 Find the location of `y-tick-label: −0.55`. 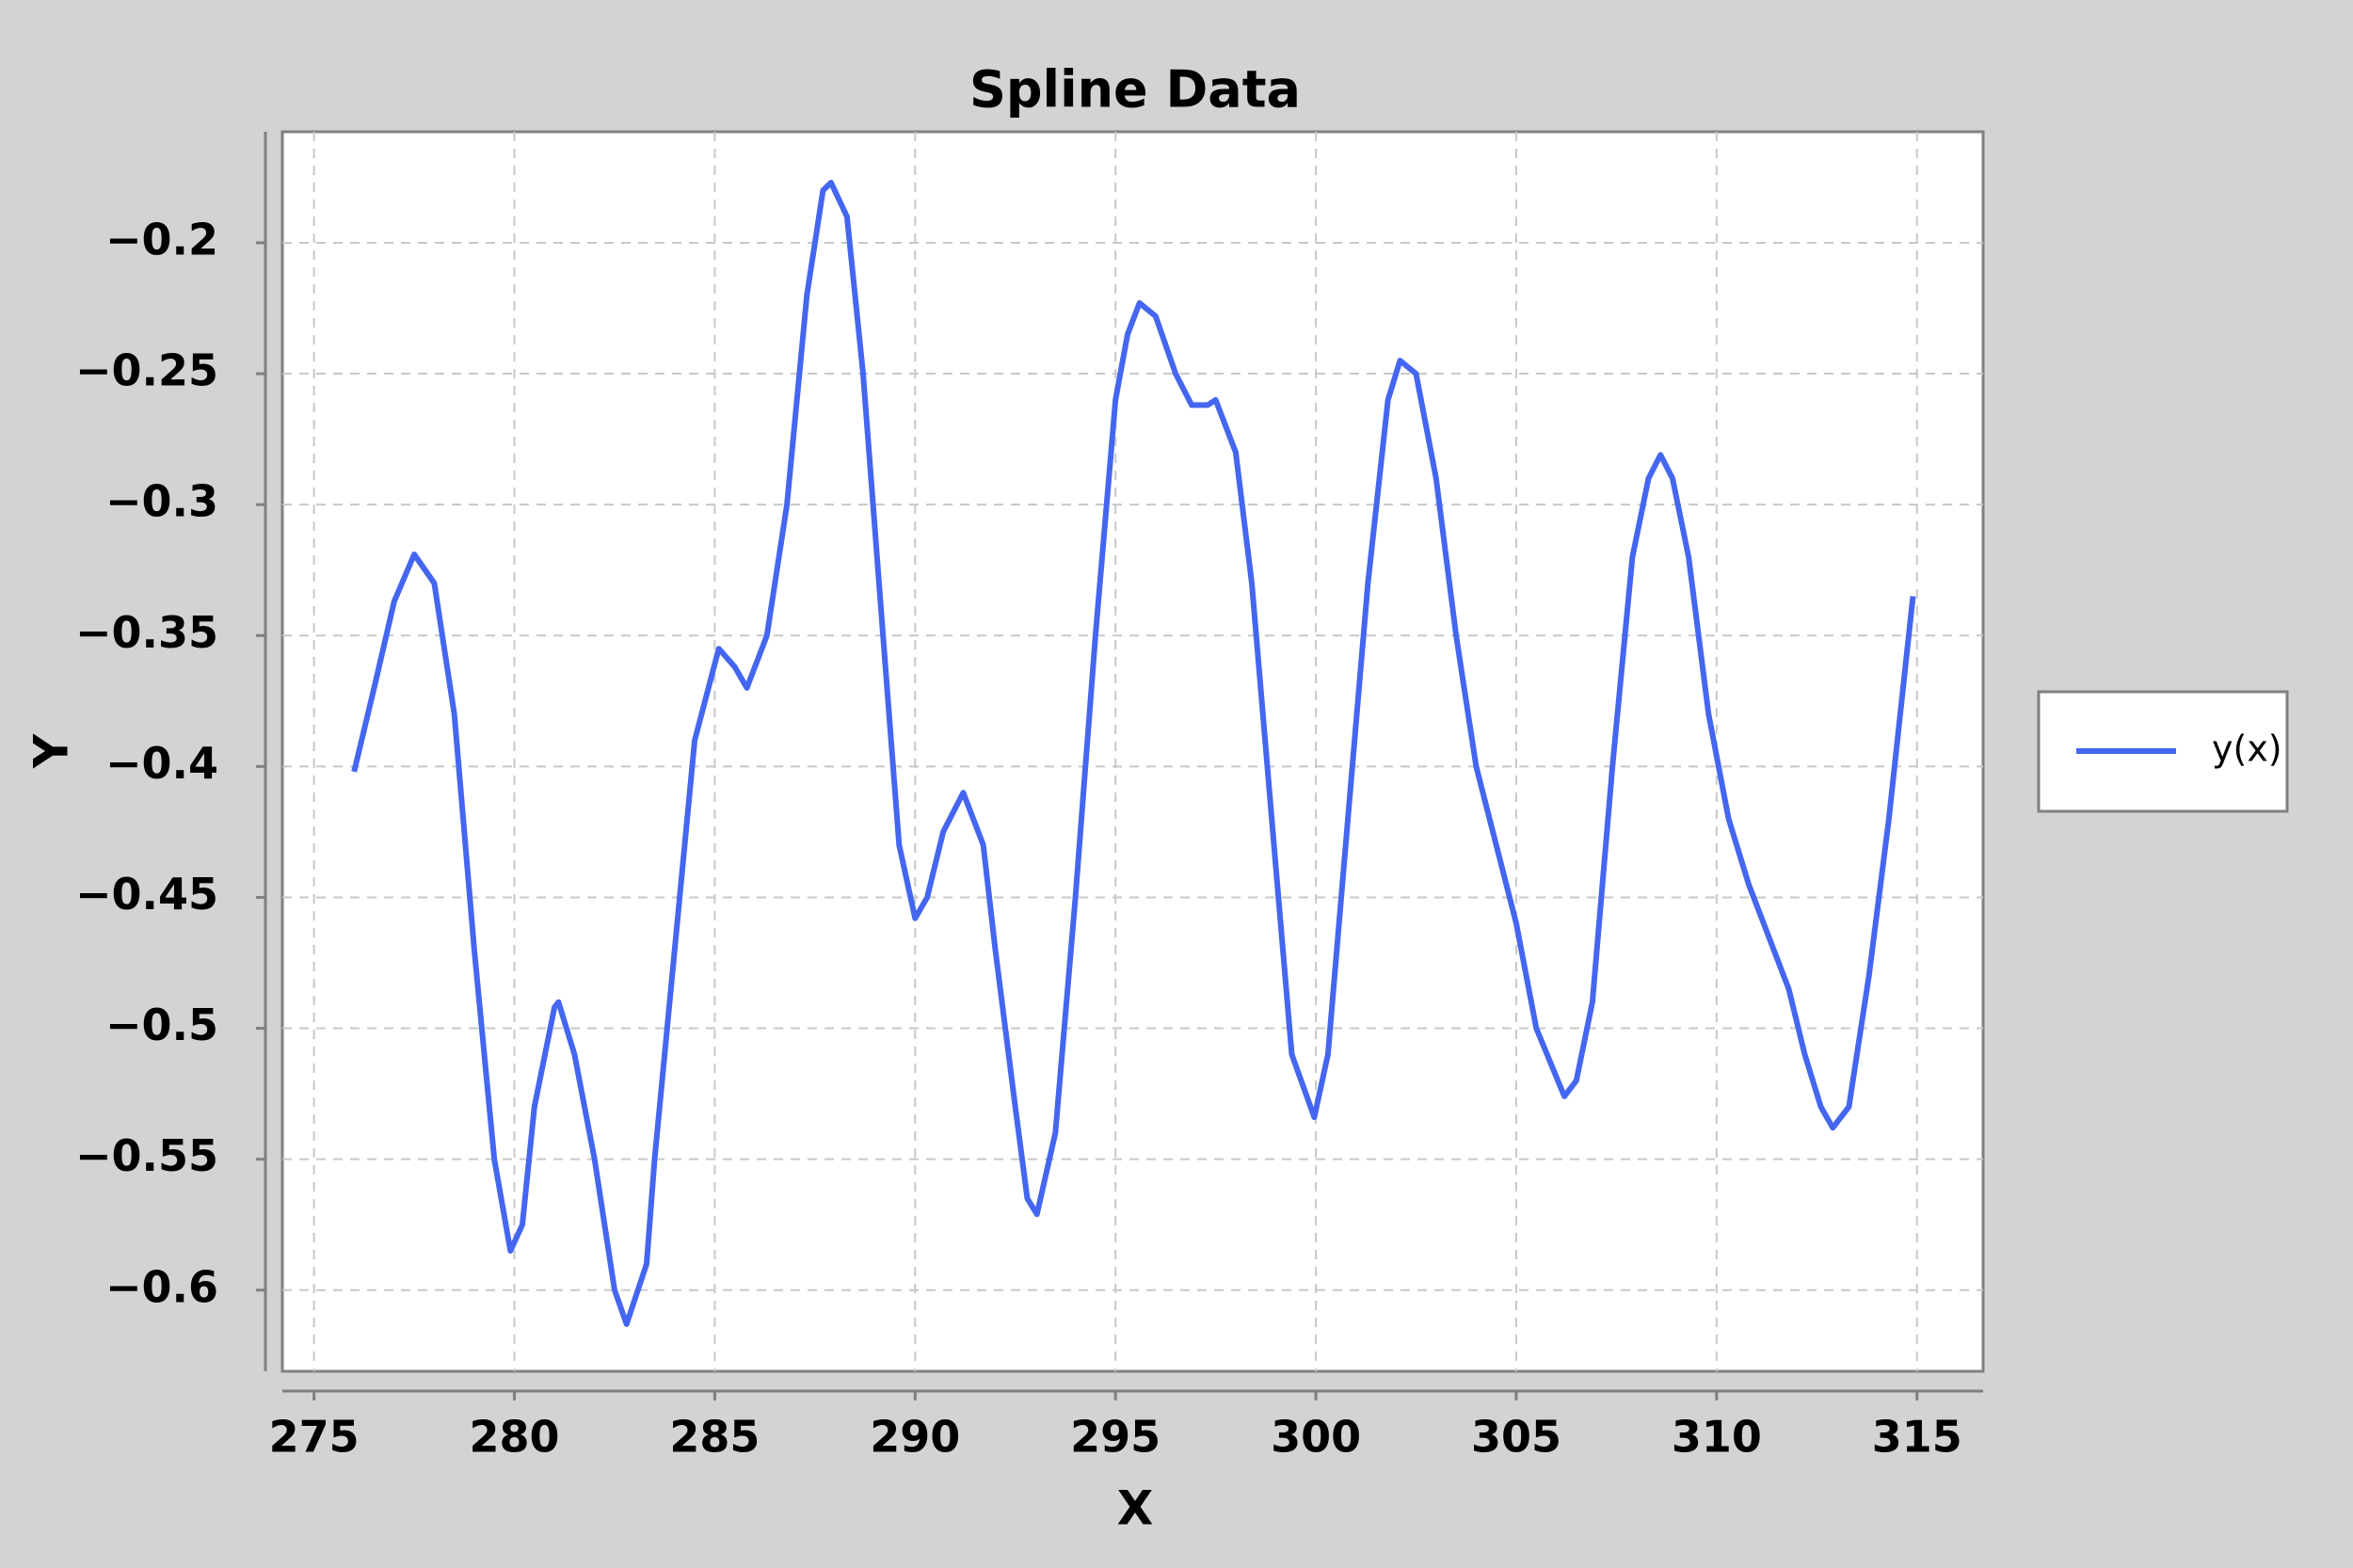

y-tick-label: −0.55 is located at coordinates (146, 1155).